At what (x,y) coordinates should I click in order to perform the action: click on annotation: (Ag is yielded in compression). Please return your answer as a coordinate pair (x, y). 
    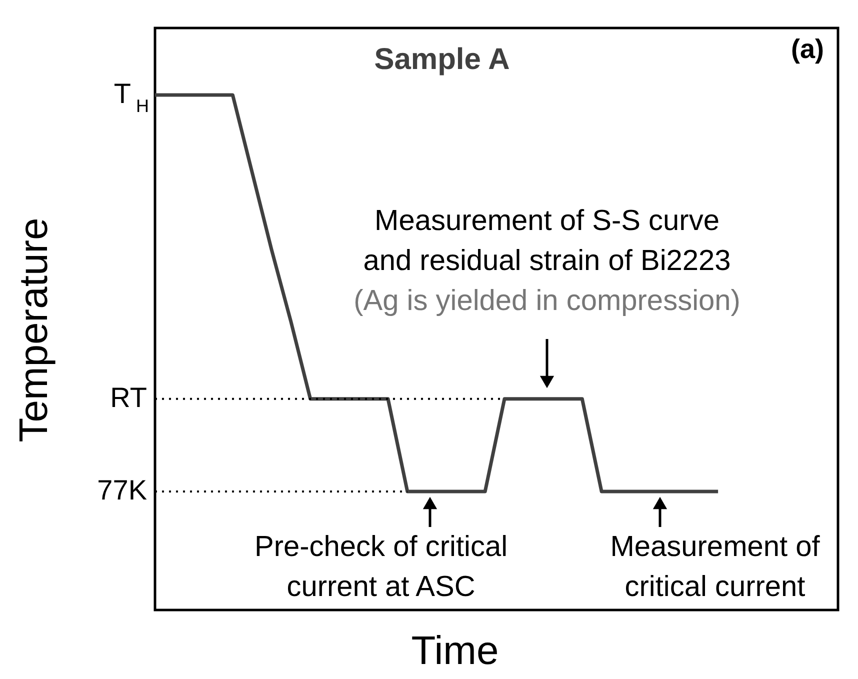
    Looking at the image, I should click on (547, 301).